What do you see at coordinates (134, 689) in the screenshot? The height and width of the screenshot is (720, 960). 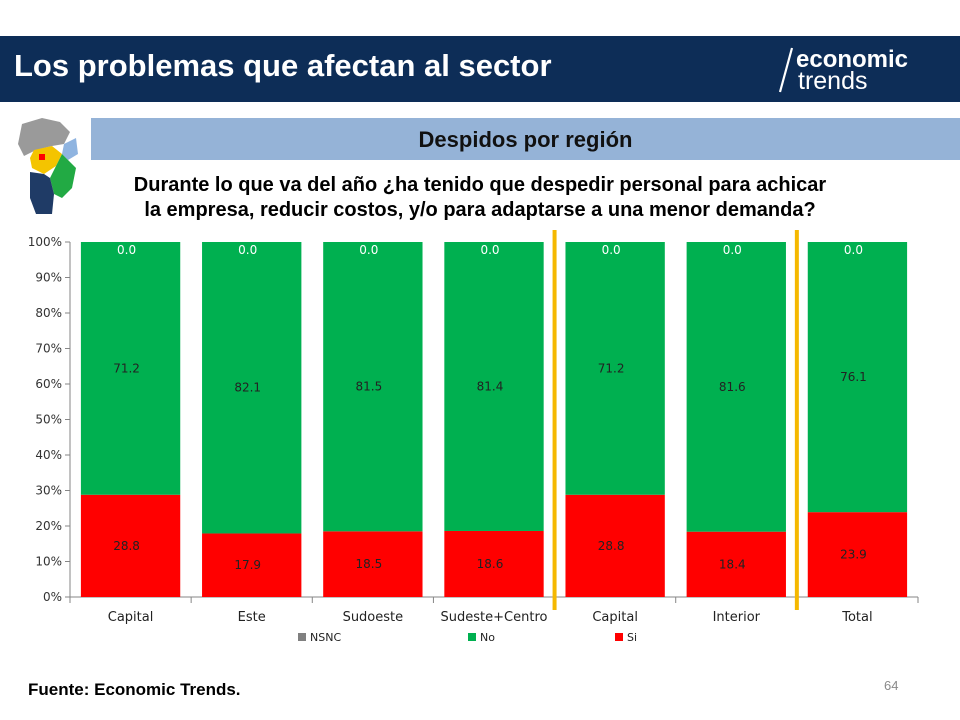 I see `source-note: Fuente: Economic Trends.` at bounding box center [134, 689].